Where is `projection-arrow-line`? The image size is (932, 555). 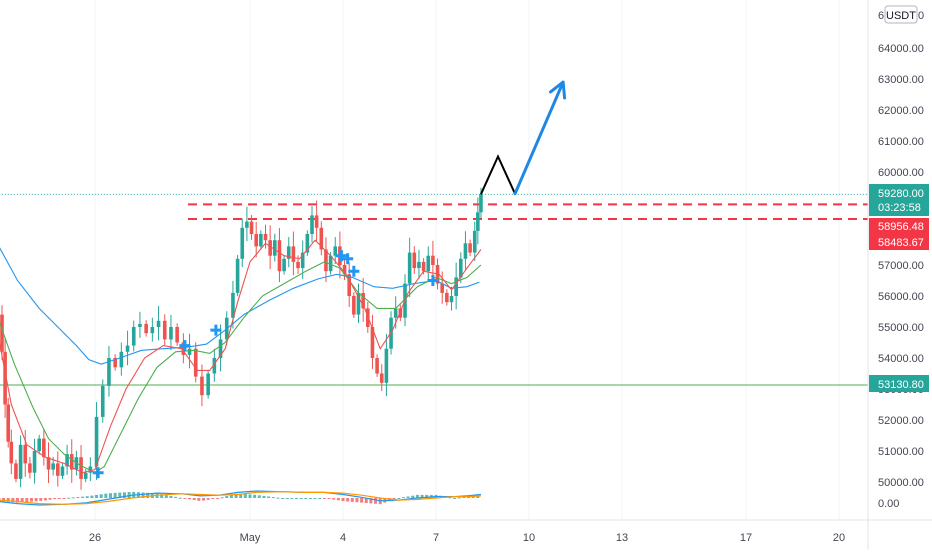
projection-arrow-line is located at coordinates (539, 138).